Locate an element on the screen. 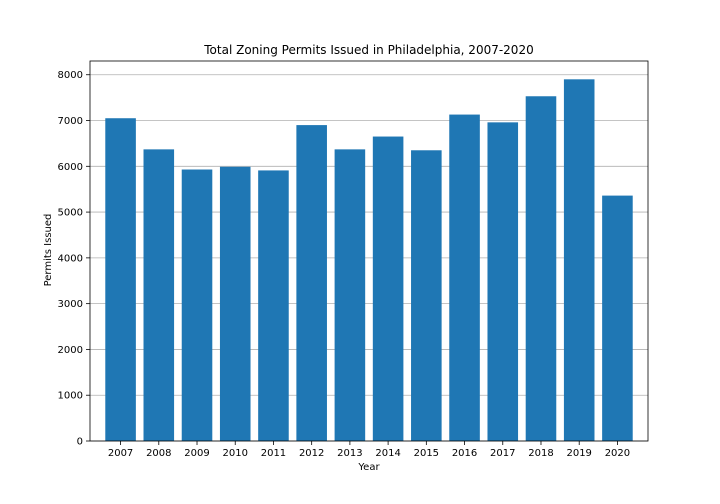 The width and height of the screenshot is (720, 504). bar-2009 is located at coordinates (197, 305).